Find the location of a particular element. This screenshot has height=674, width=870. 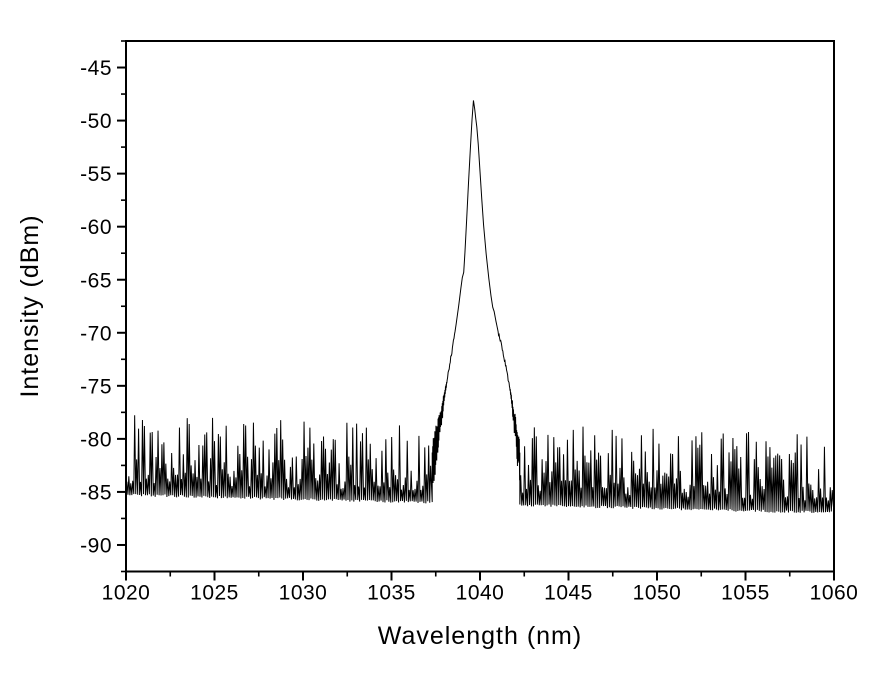

y-tick-label: -45 is located at coordinates (96, 68).